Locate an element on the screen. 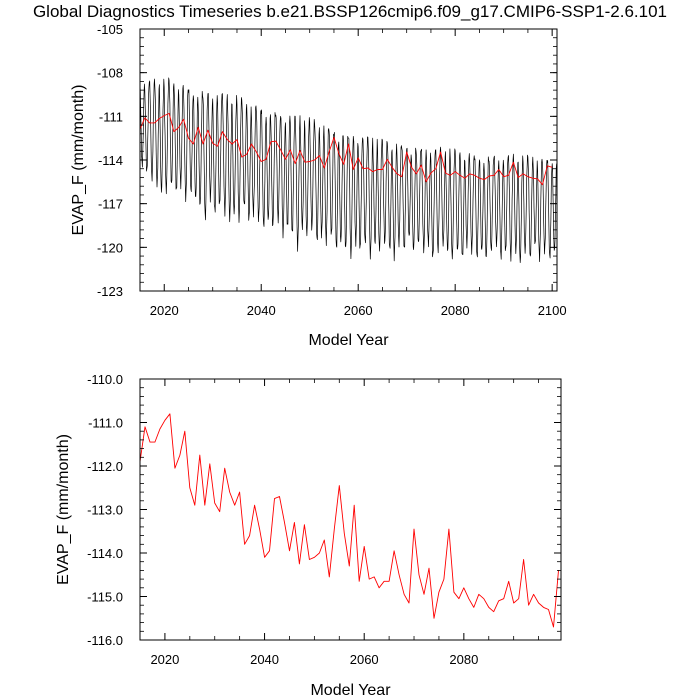 The width and height of the screenshot is (700, 700). y-tick-label: -111.0 is located at coordinates (105, 423).